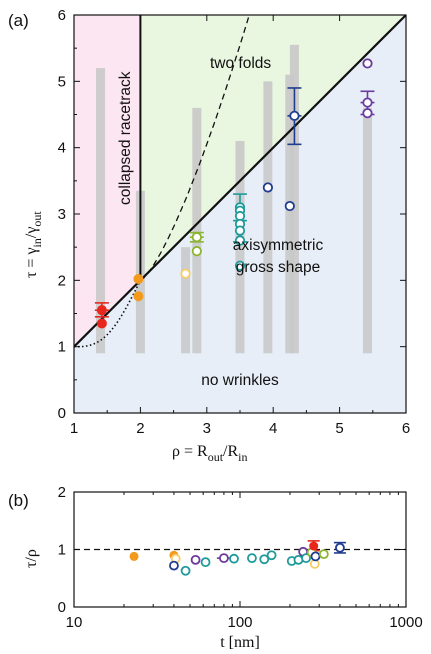 The width and height of the screenshot is (431, 654). What do you see at coordinates (62, 214) in the screenshot?
I see `y-tick-label-a-3: 3` at bounding box center [62, 214].